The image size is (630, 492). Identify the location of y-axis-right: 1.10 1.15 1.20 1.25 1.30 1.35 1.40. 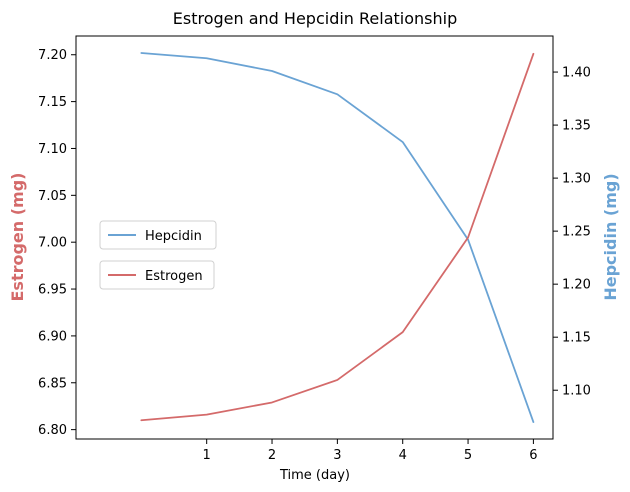
(572, 232).